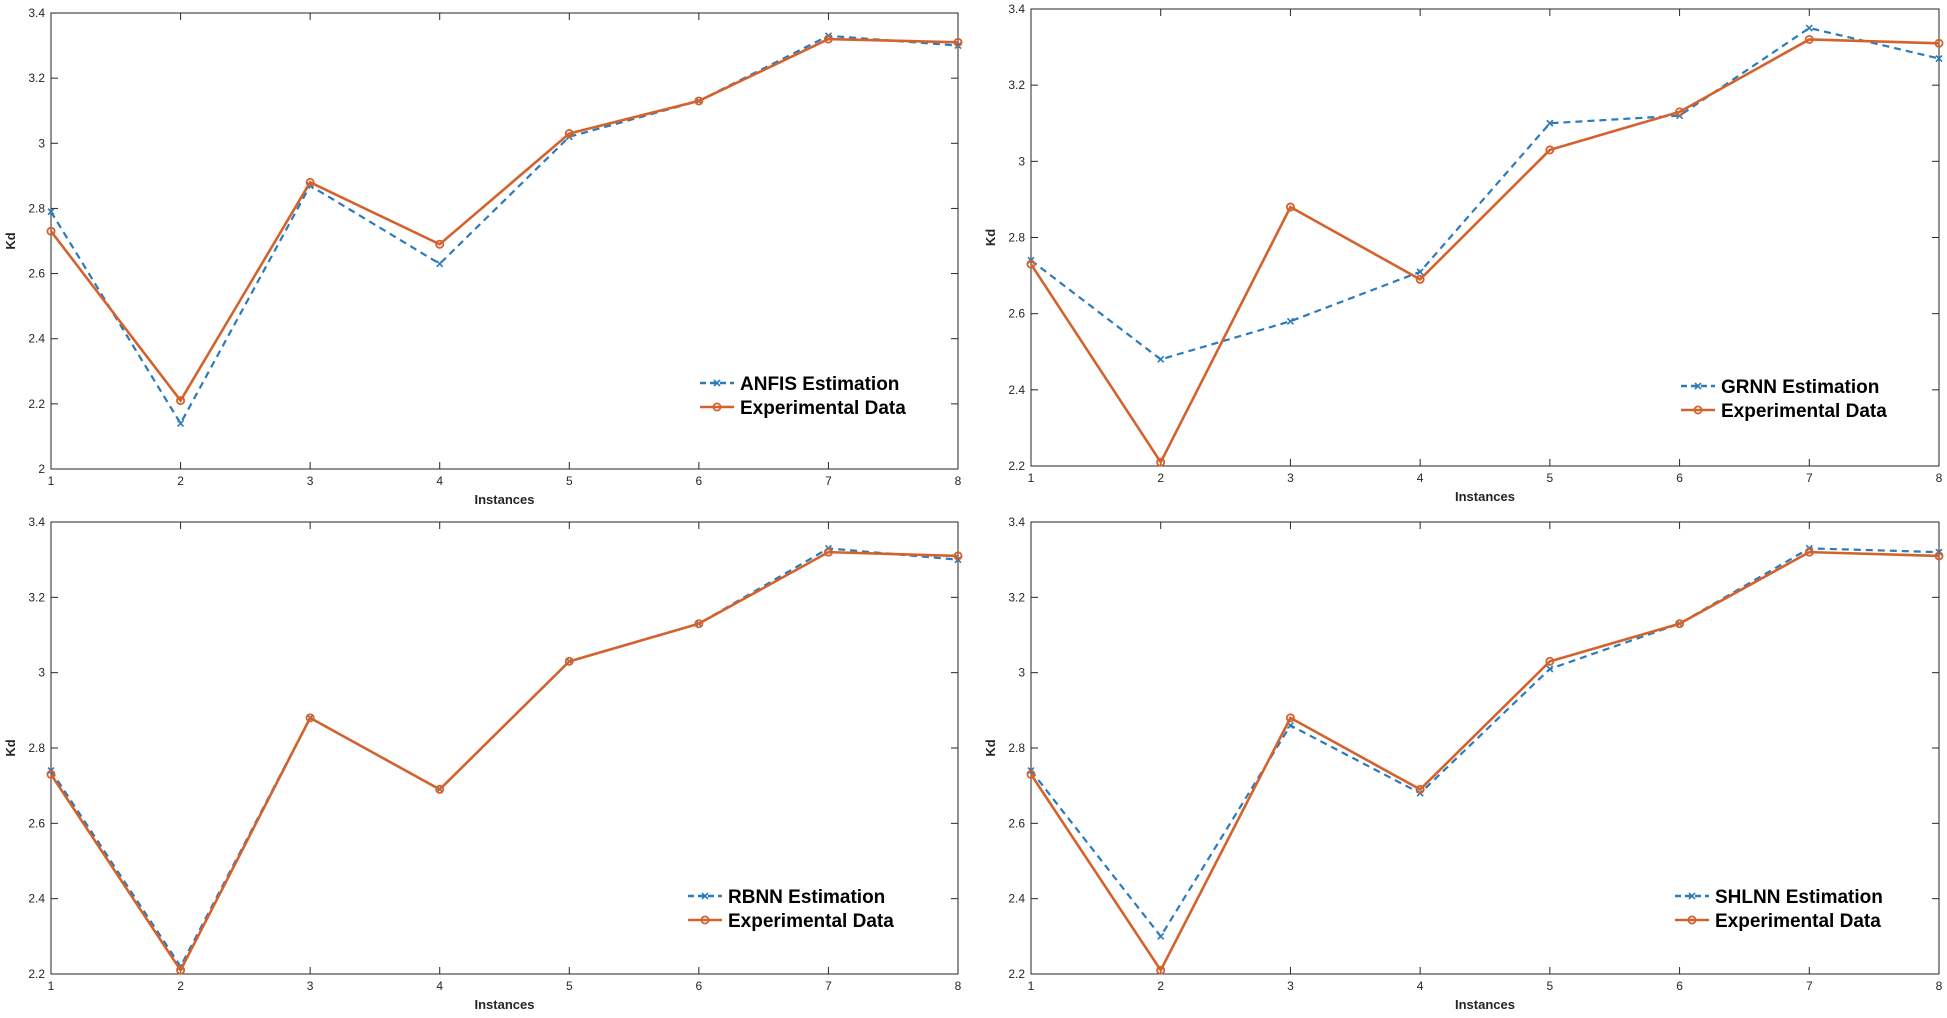 Image resolution: width=1947 pixels, height=1018 pixels. What do you see at coordinates (1799, 897) in the screenshot?
I see `legend-label-1: SHLNN Estimation` at bounding box center [1799, 897].